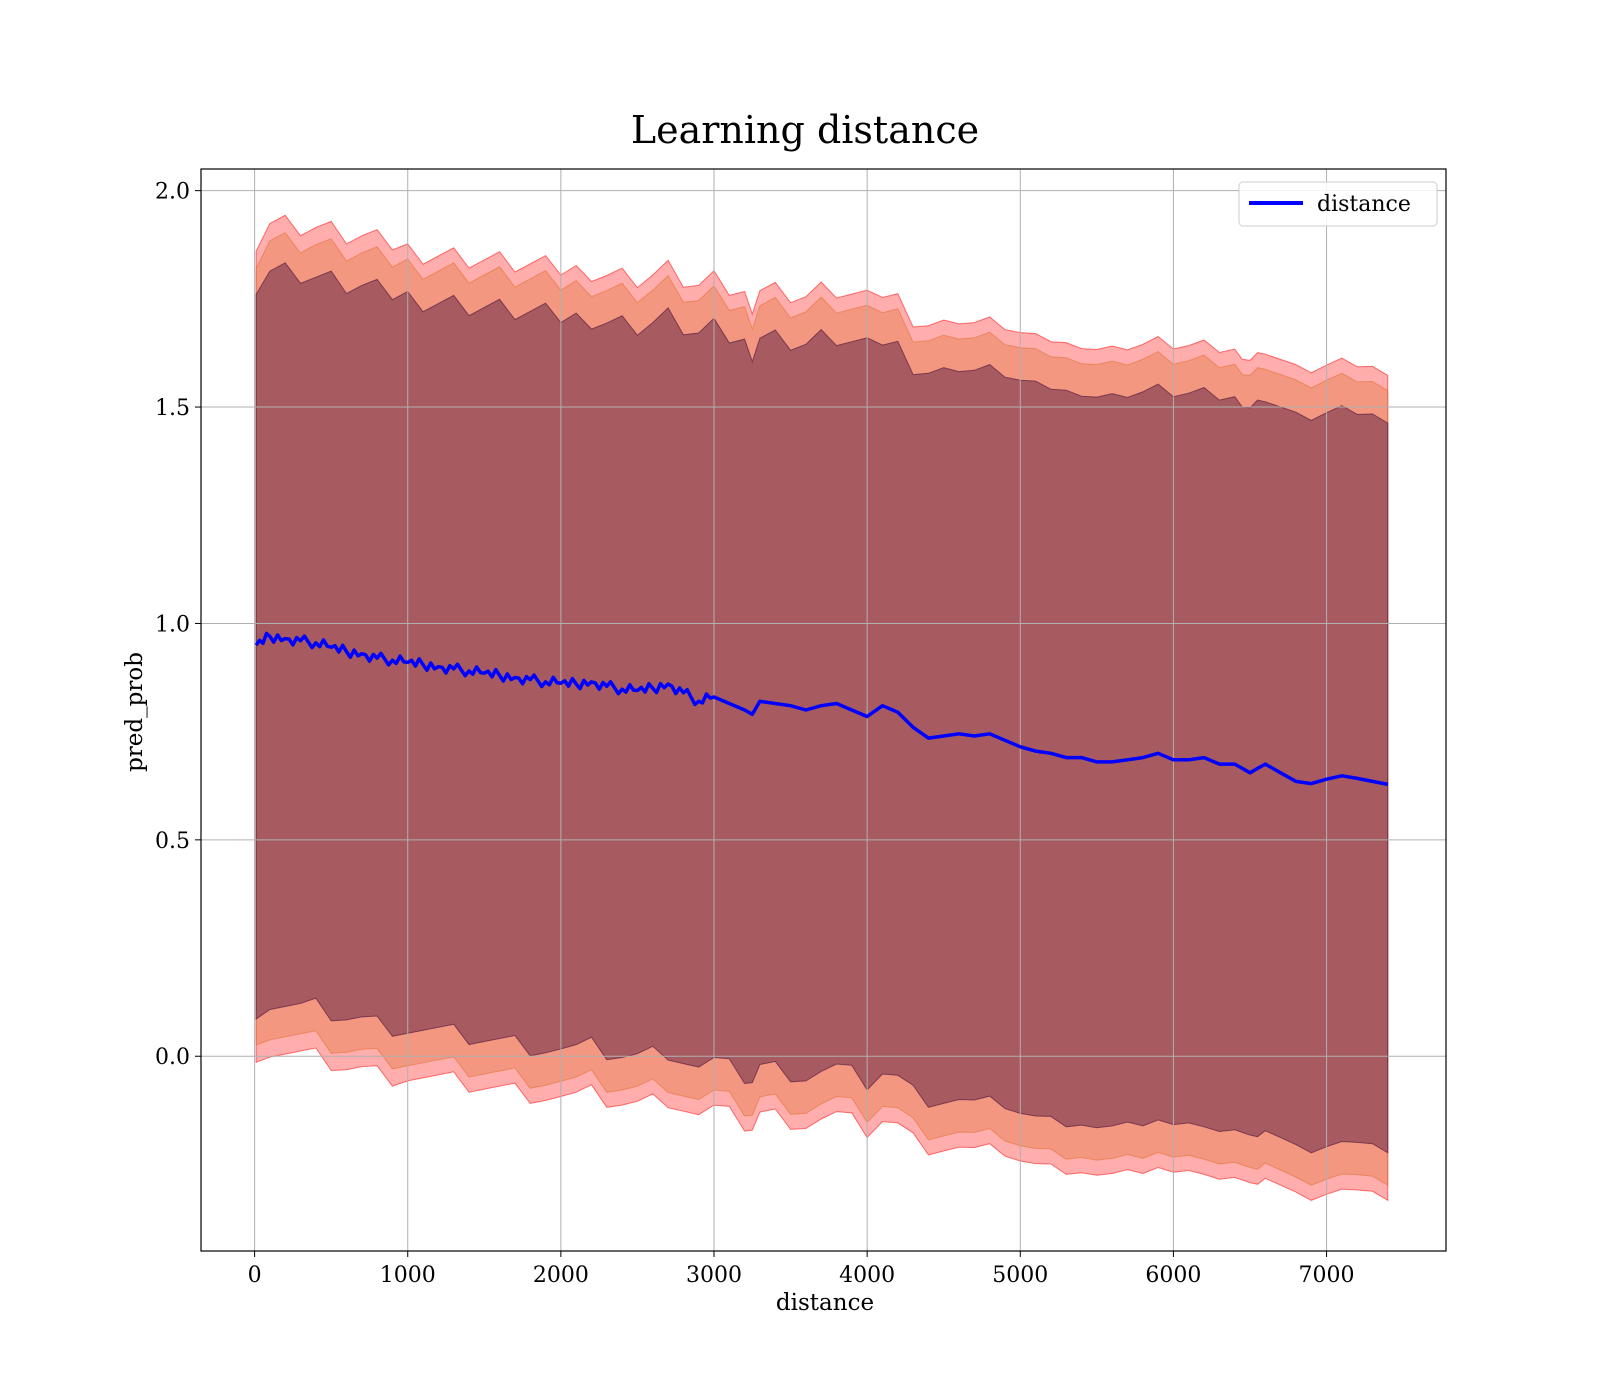 This screenshot has width=1600, height=1400. I want to click on legend-box, so click(1338, 204).